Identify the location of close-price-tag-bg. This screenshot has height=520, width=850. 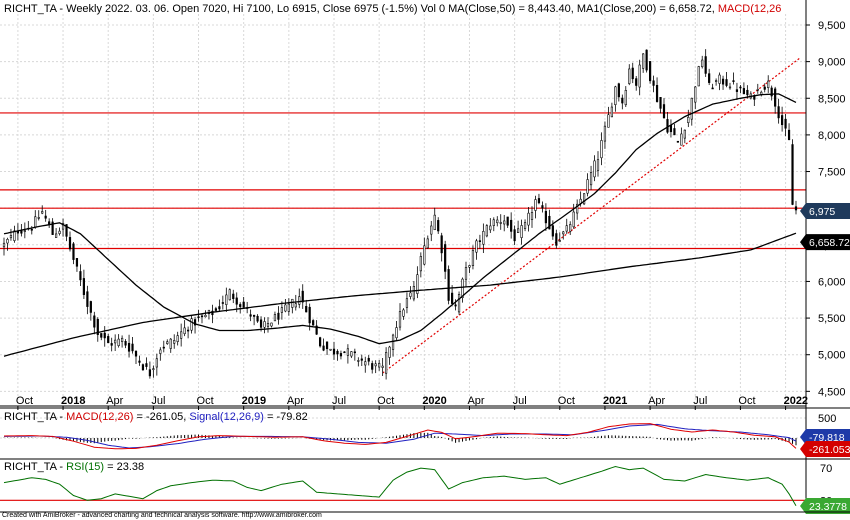
(825, 211).